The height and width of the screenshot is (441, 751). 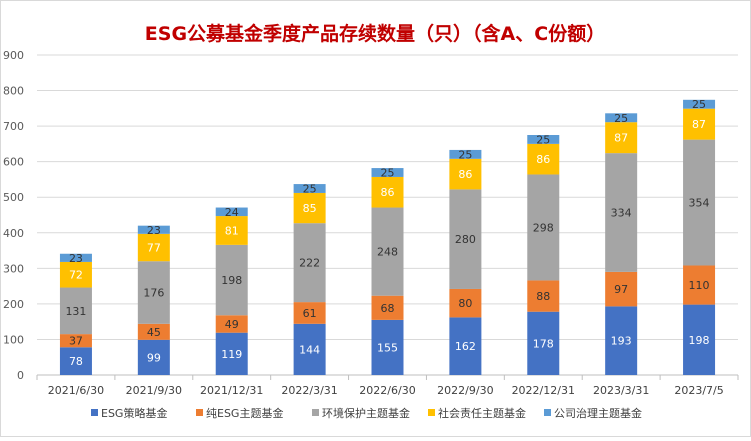 What do you see at coordinates (13, 91) in the screenshot?
I see `y-tick-label: 800` at bounding box center [13, 91].